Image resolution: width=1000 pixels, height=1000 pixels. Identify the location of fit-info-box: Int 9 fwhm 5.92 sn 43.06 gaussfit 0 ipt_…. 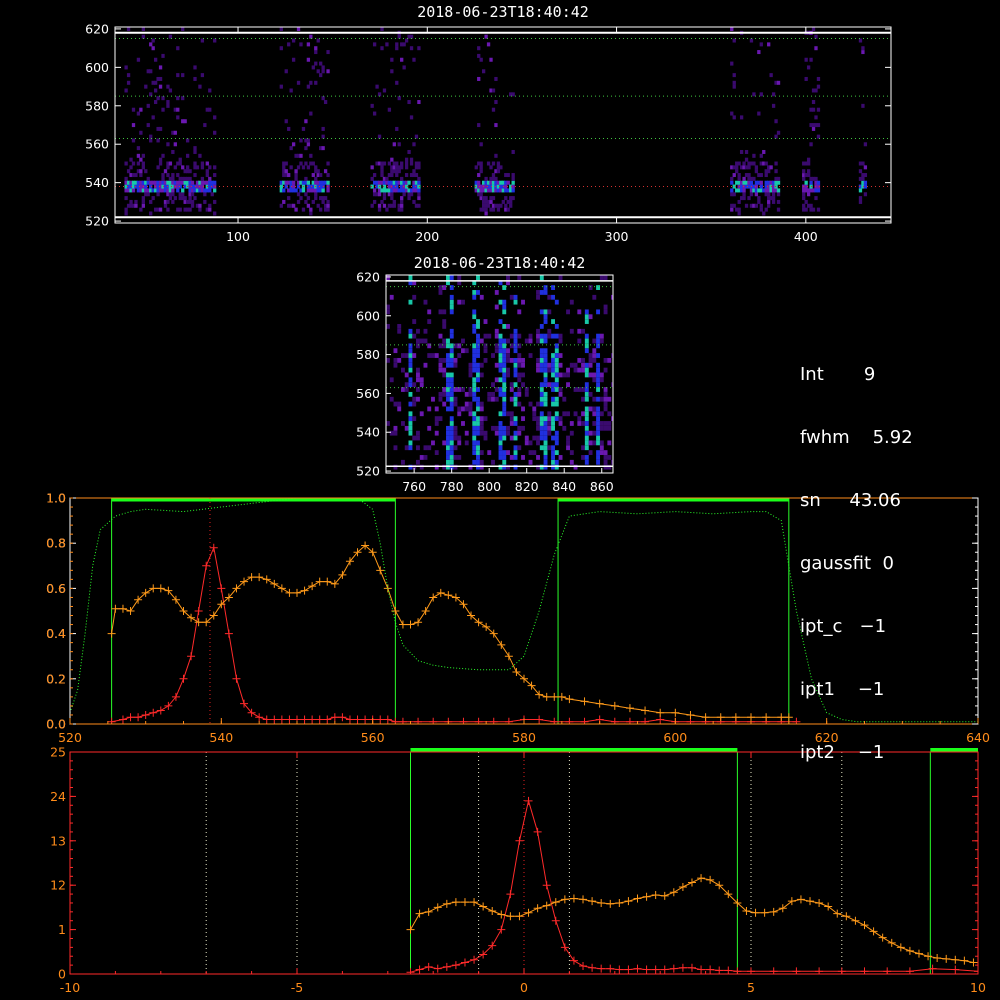
(856, 553).